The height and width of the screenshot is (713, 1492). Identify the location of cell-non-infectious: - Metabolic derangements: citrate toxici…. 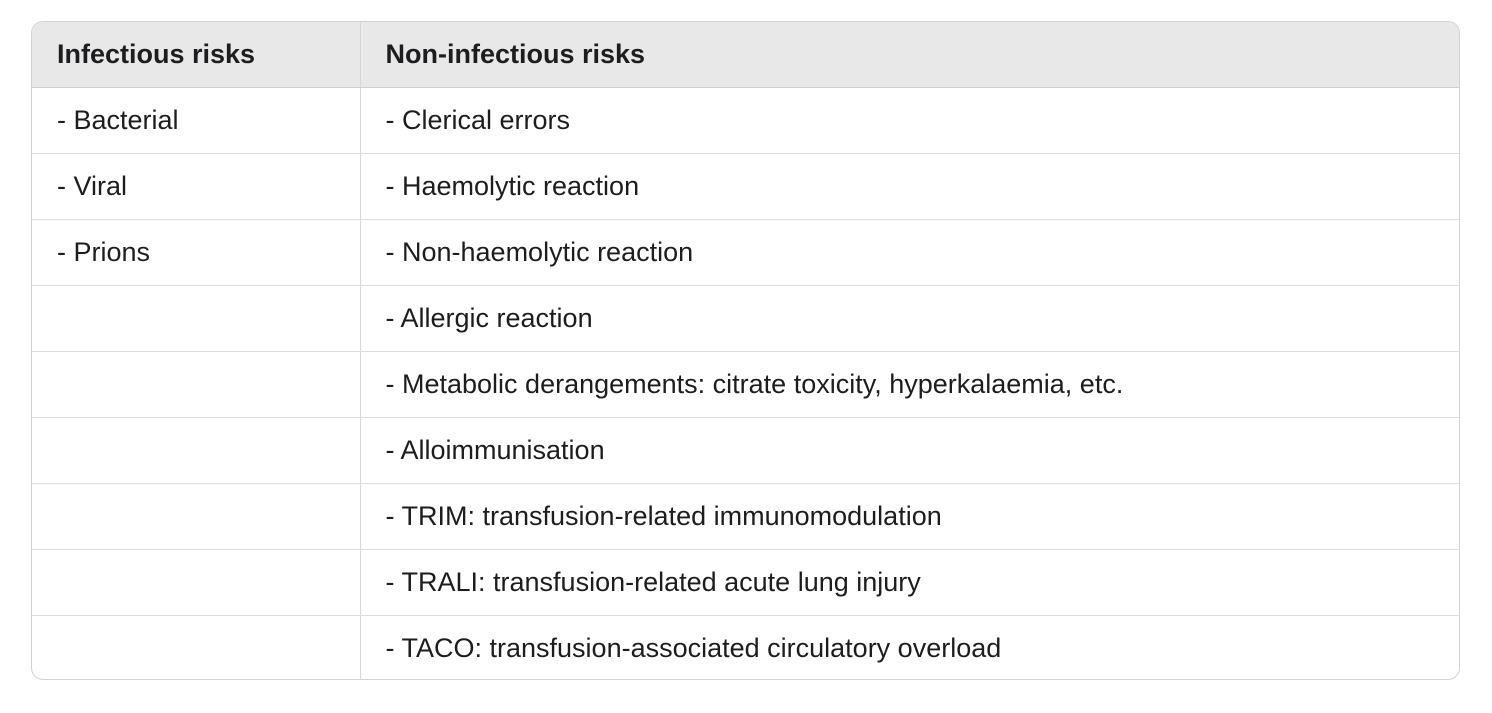
(909, 384).